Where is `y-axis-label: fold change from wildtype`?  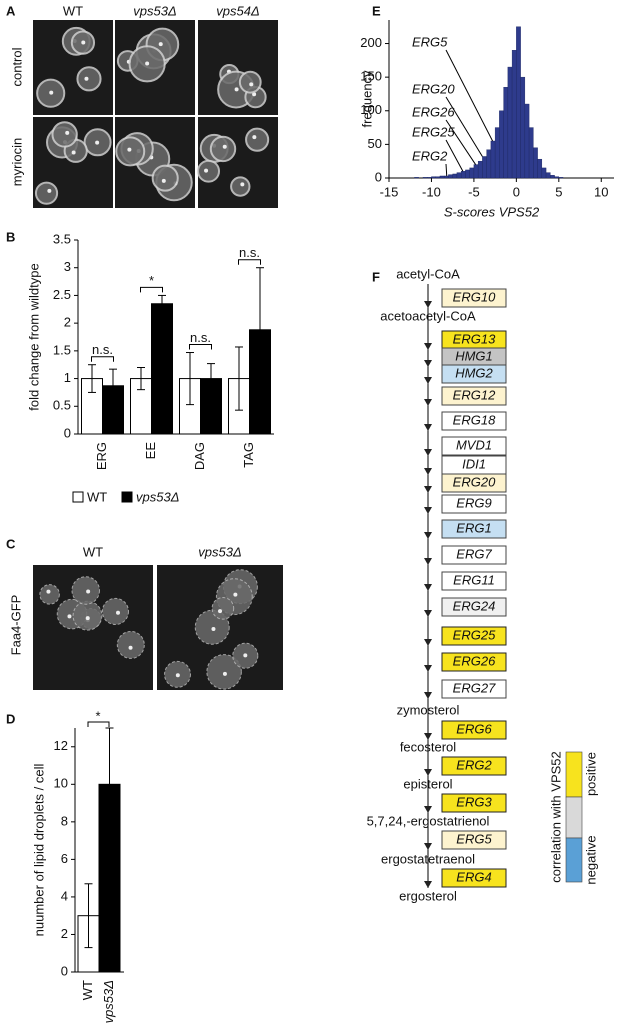 y-axis-label: fold change from wildtype is located at coordinates (33, 336).